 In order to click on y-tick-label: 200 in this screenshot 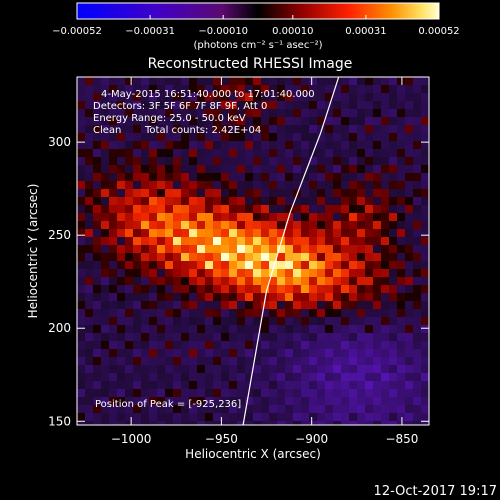, I will do `click(59, 328)`.